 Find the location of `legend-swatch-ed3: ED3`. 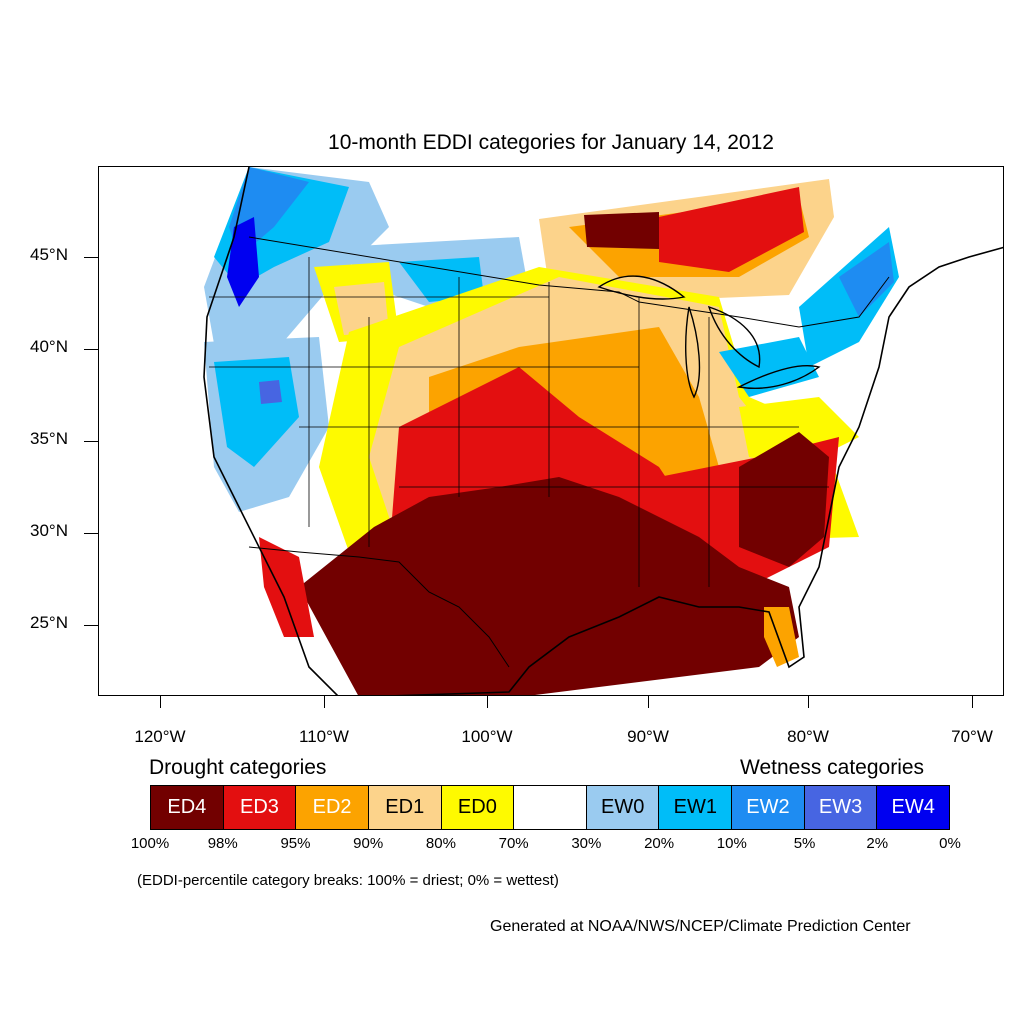

legend-swatch-ed3: ED3 is located at coordinates (260, 807).